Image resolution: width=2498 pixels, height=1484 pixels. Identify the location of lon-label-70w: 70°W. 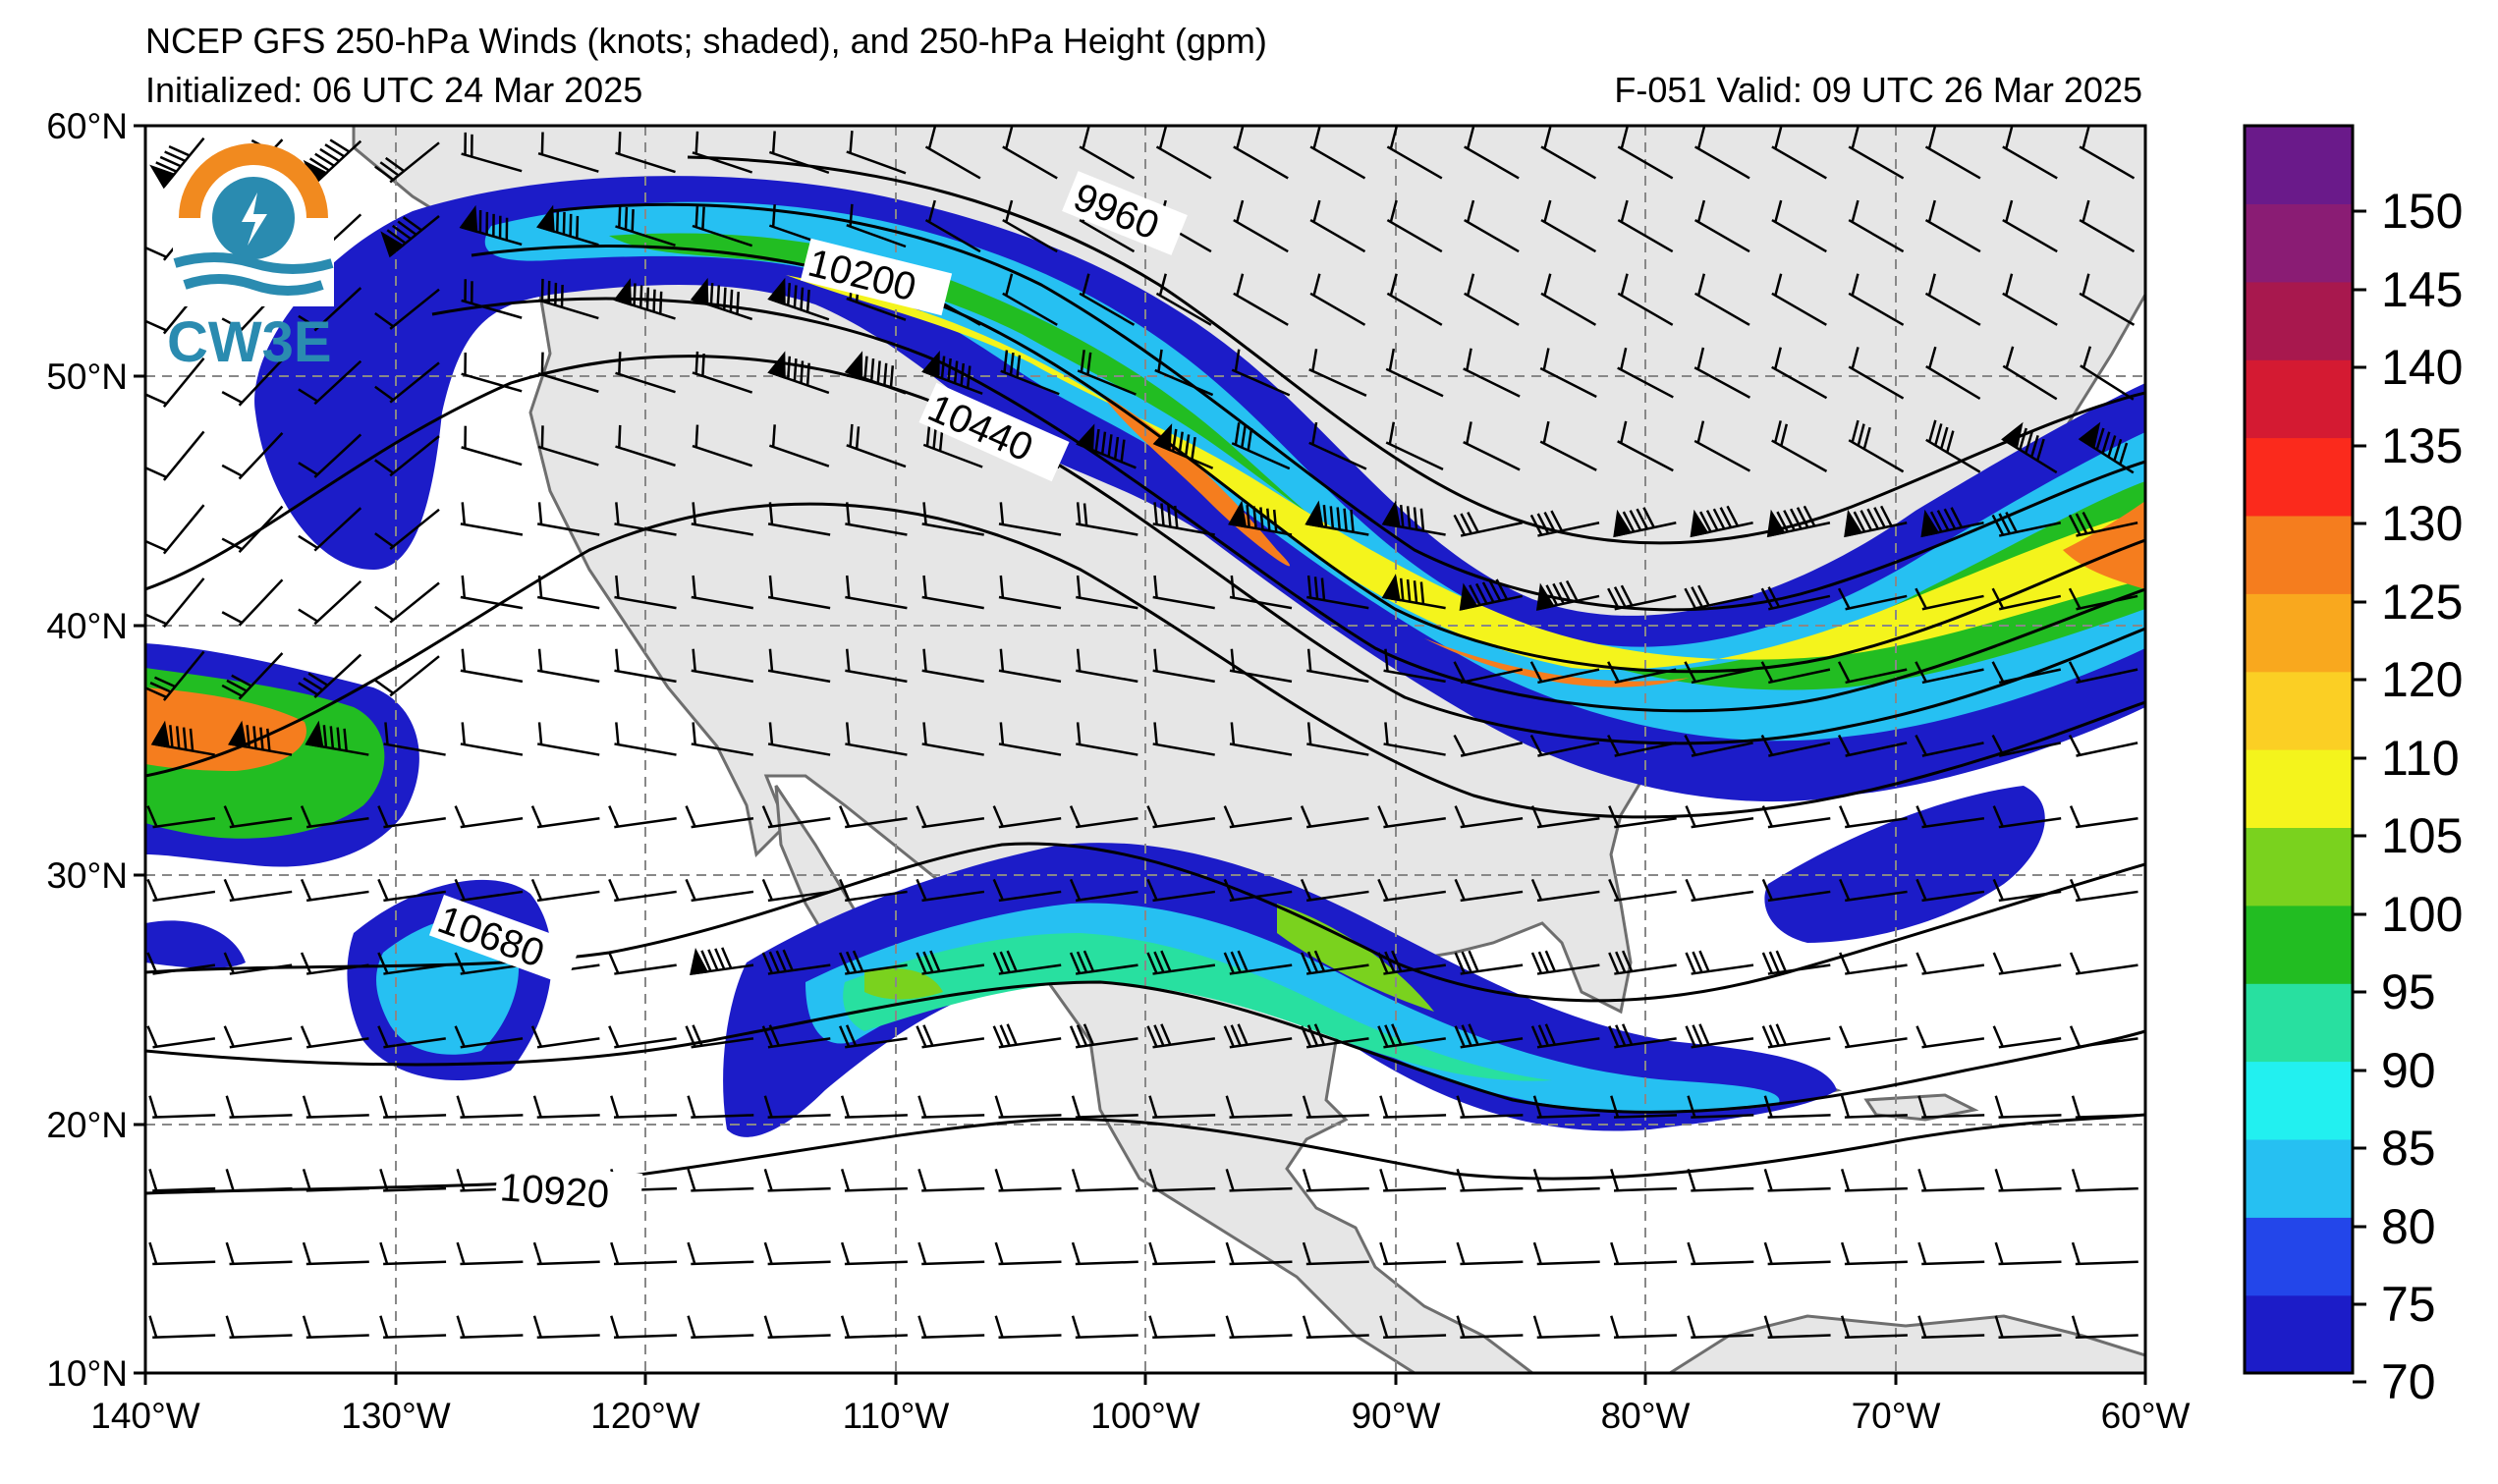
(1896, 1416).